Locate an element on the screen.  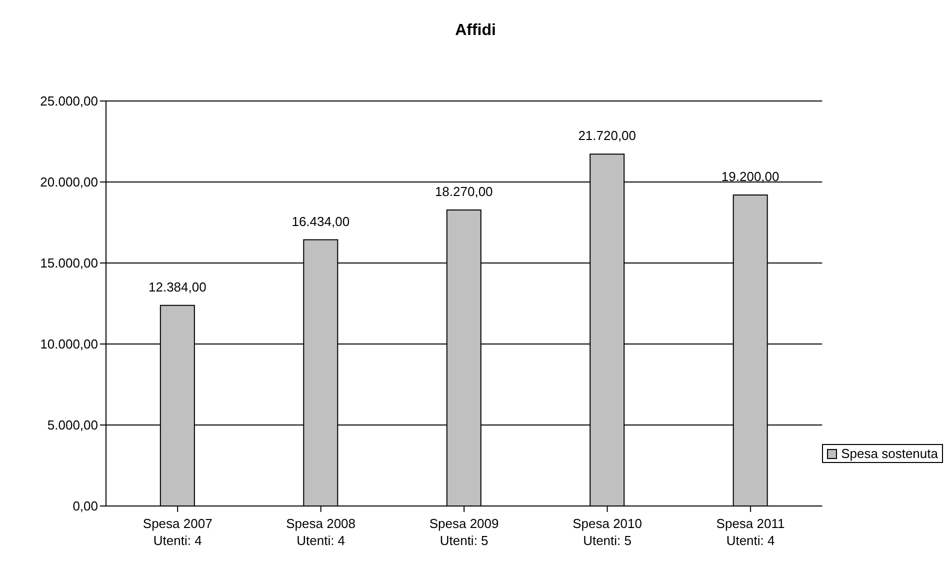
data-label: 16.434,00 is located at coordinates (321, 221).